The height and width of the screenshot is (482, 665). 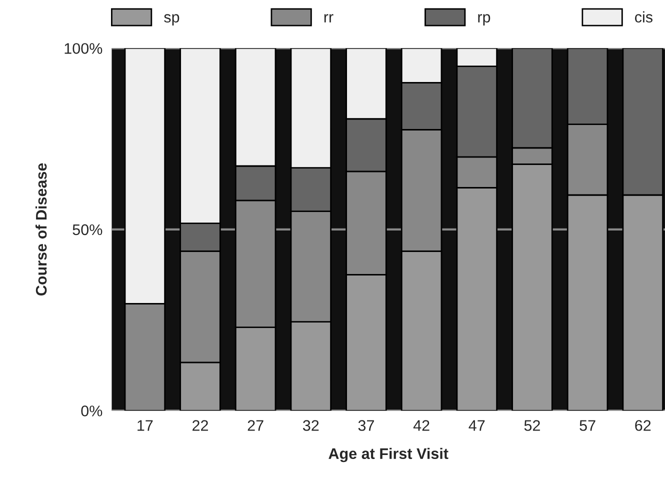 What do you see at coordinates (145, 425) in the screenshot?
I see `x-tick-label: 17` at bounding box center [145, 425].